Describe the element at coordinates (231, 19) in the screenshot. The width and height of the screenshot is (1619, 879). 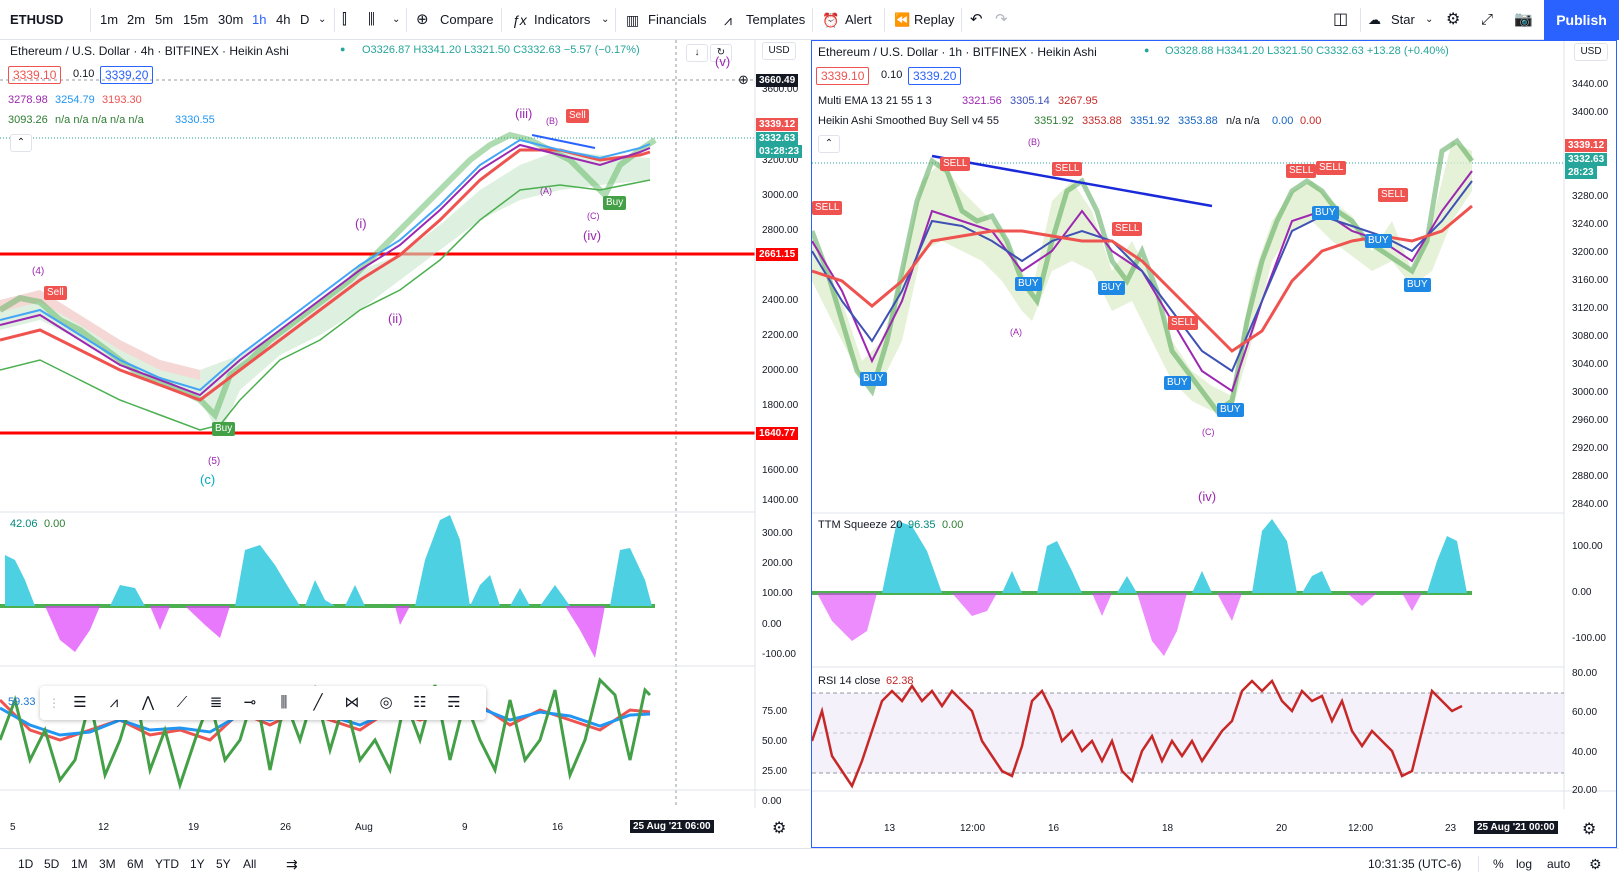
I see `timeframe-30m: 30m` at that location.